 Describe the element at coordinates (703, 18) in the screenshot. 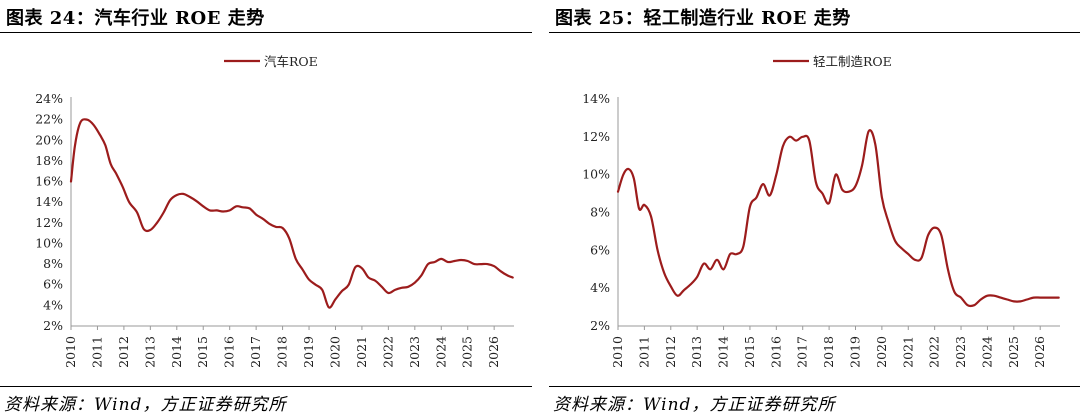

I see `figure-title: 图表 25：轻工制造行业 ROE 走势` at that location.